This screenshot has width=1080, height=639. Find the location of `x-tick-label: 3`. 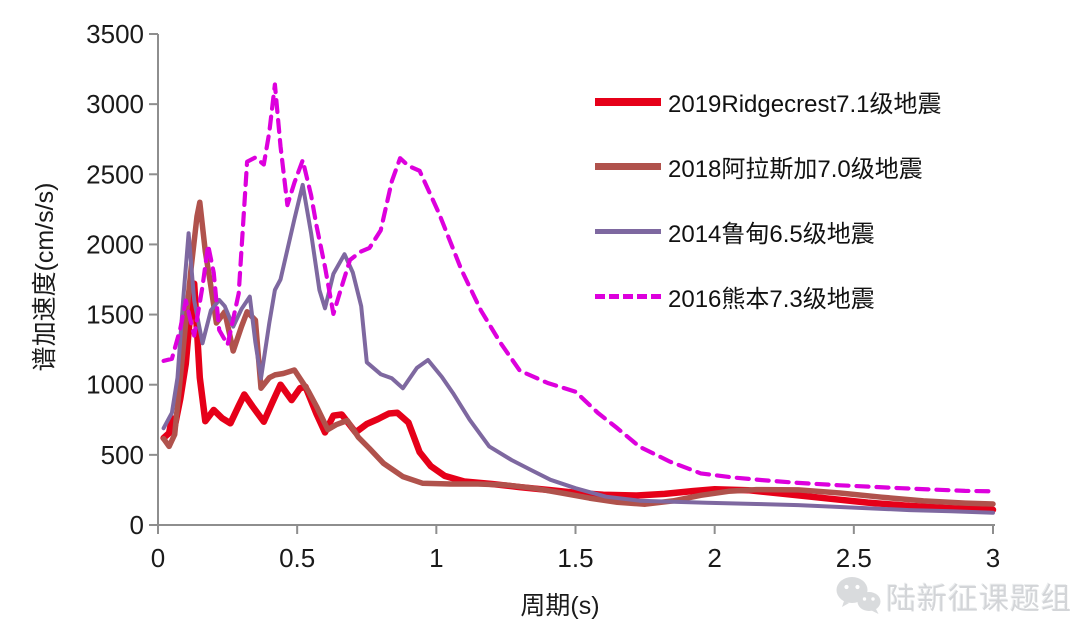

x-tick-label: 3 is located at coordinates (993, 558).